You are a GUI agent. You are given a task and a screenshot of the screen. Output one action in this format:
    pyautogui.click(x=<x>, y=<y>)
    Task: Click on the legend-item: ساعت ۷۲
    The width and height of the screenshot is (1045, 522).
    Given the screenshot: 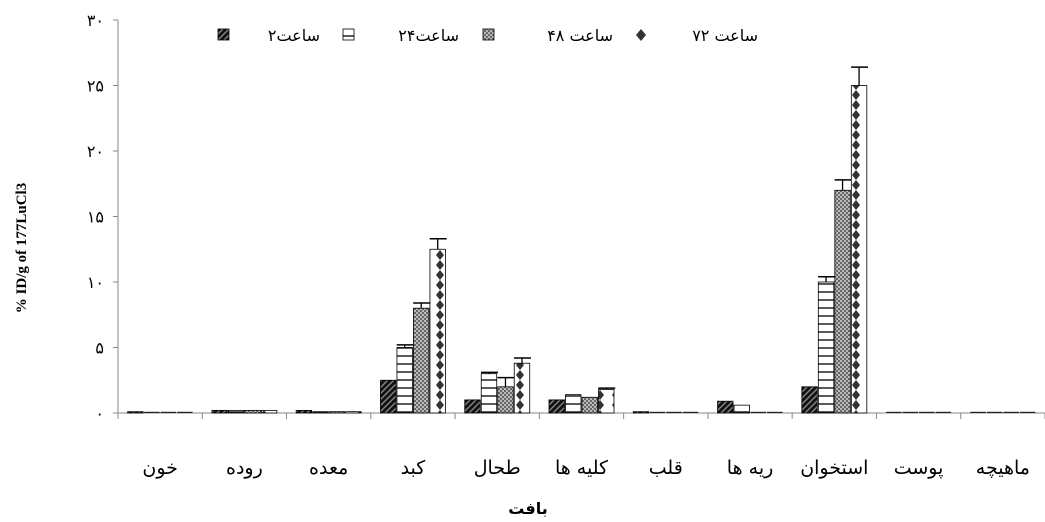 What is the action you would take?
    pyautogui.click(x=697, y=35)
    